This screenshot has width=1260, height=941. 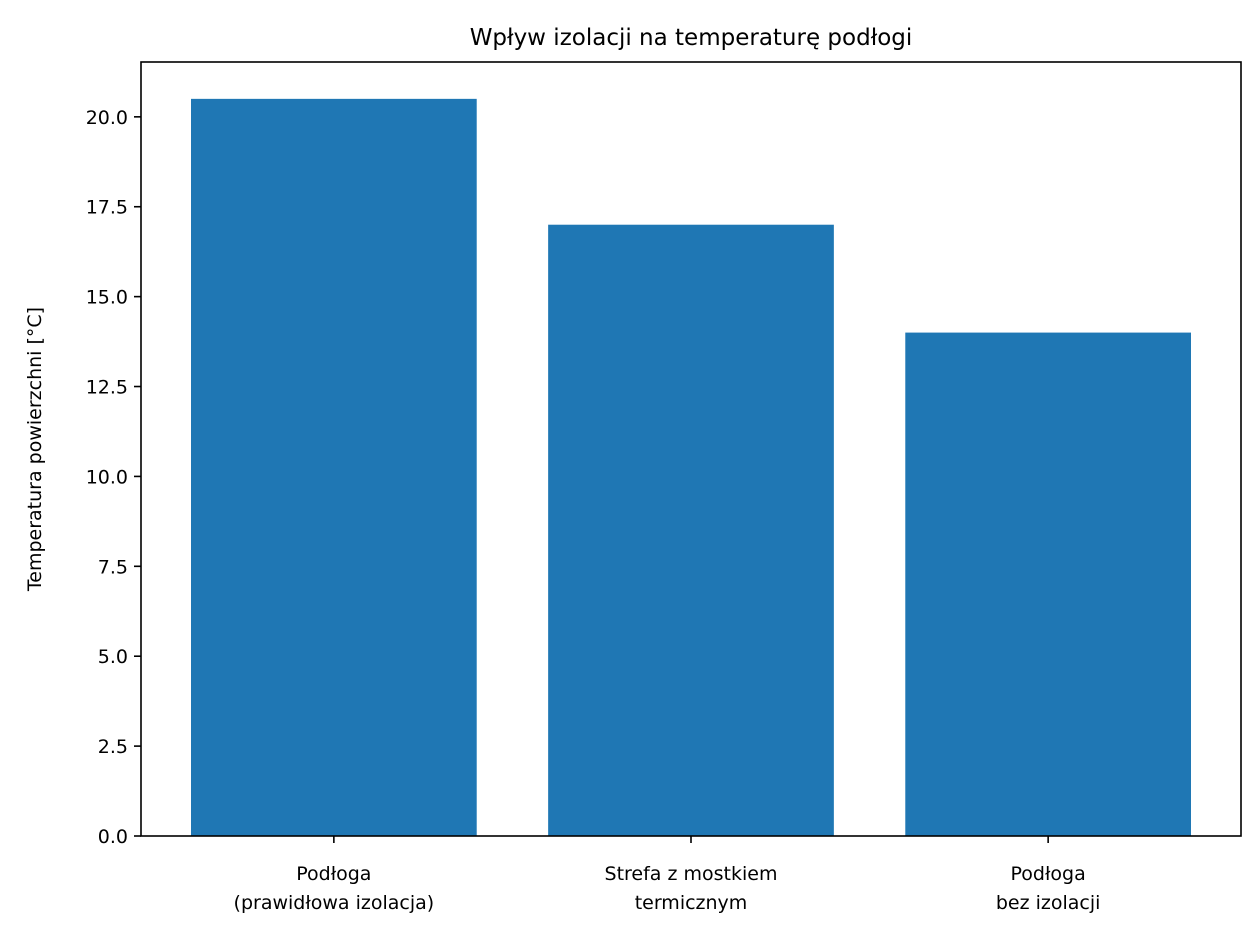 What do you see at coordinates (107, 477) in the screenshot?
I see `y-tick-label: 10.0` at bounding box center [107, 477].